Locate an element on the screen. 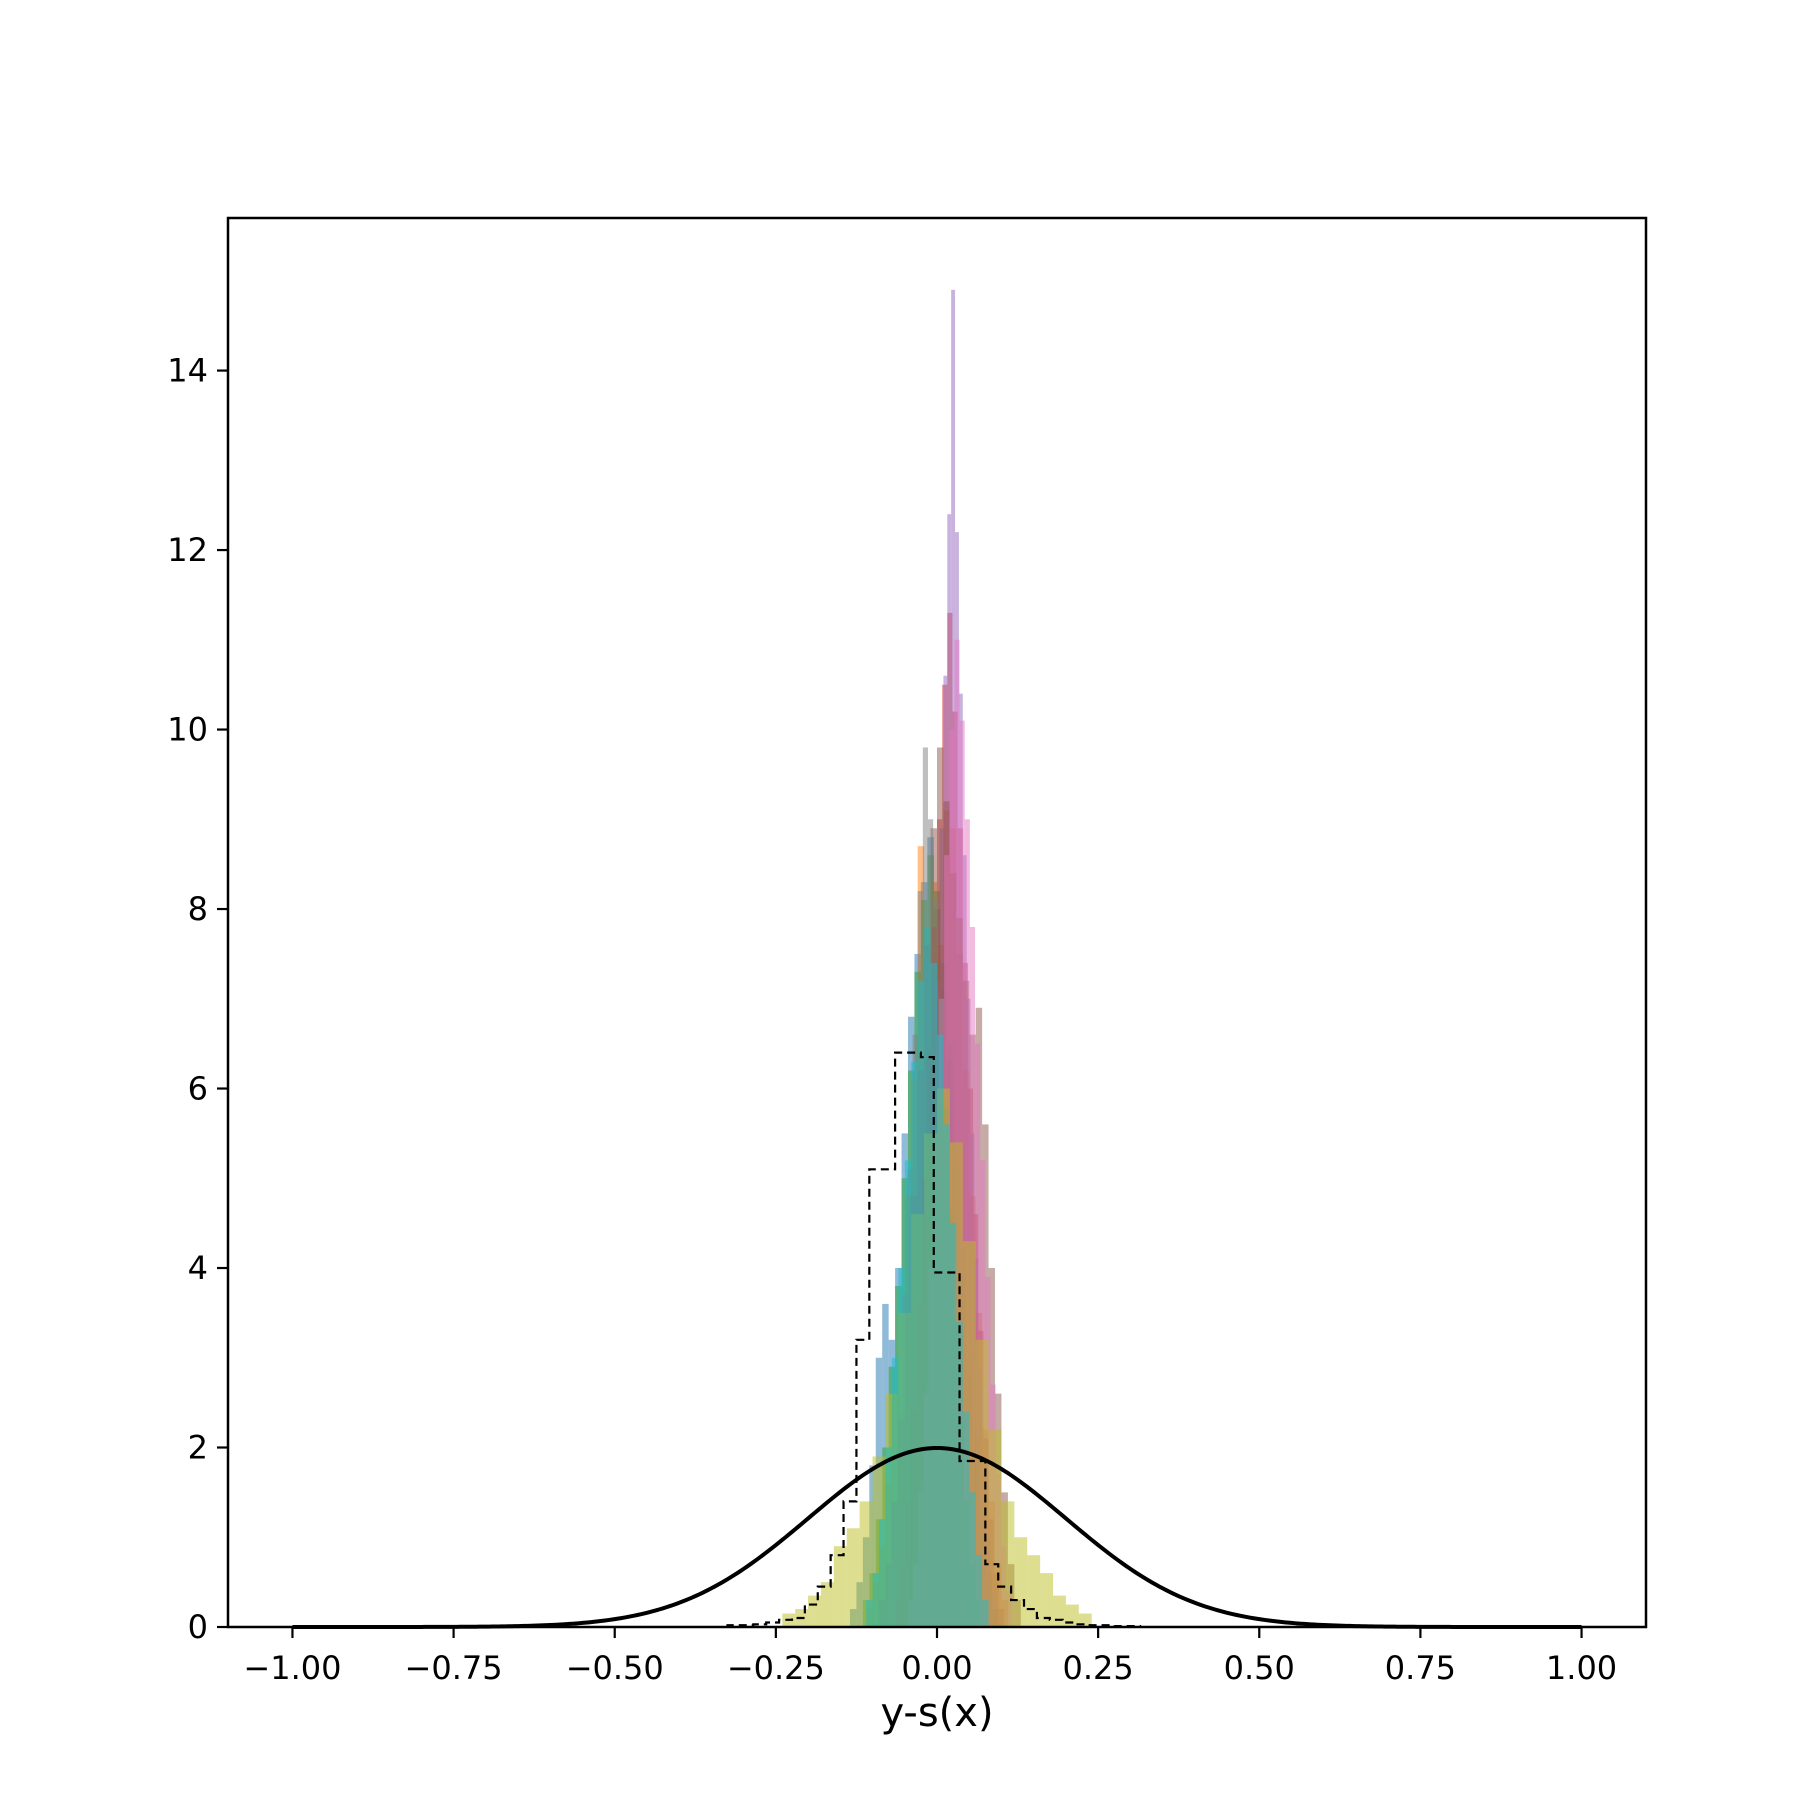 Image resolution: width=1800 pixels, height=1800 pixels. x-axis-ticks: −1.00 −0.75 −0.50 −0.25 0.00 0.25 0.50 0.75 1.00 is located at coordinates (930, 1657).